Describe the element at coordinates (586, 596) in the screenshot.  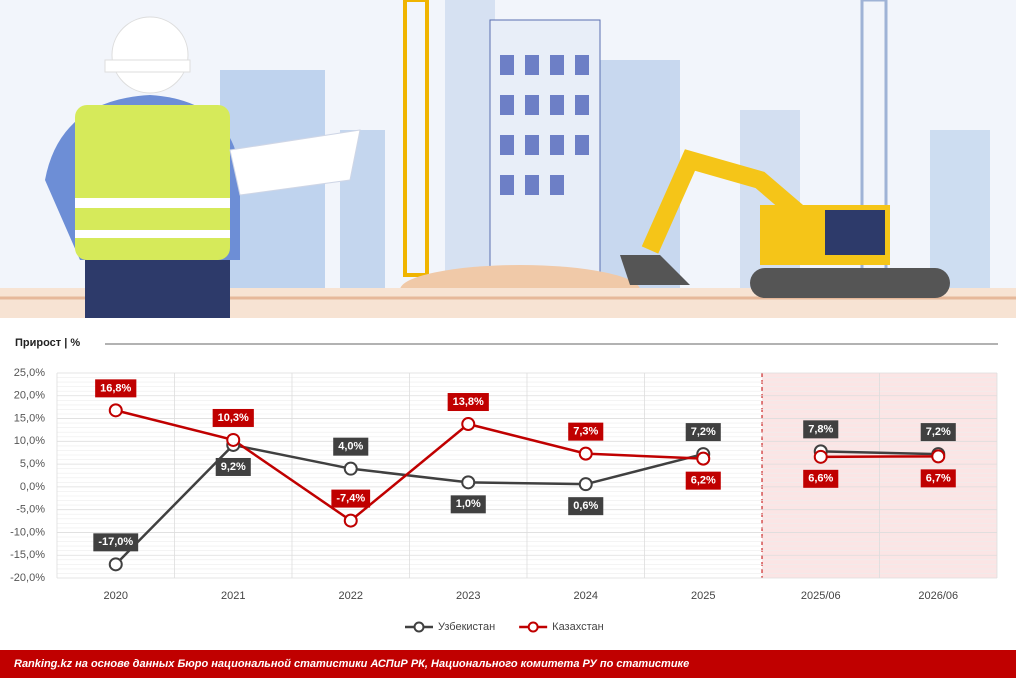
I see `x-tick-label: 2024` at that location.